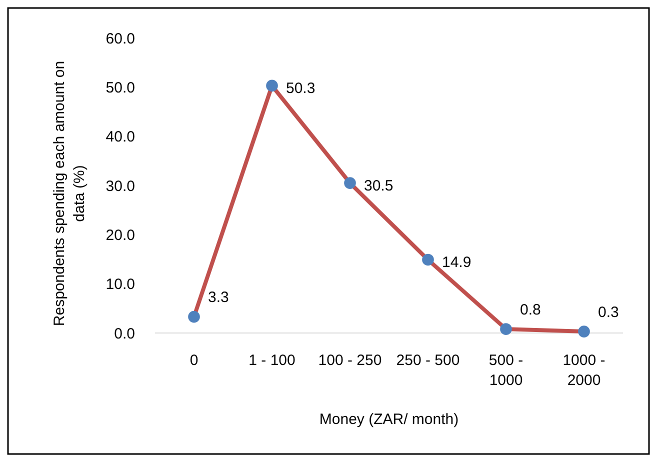  Describe the element at coordinates (379, 185) in the screenshot. I see `data-label: 30.5` at that location.